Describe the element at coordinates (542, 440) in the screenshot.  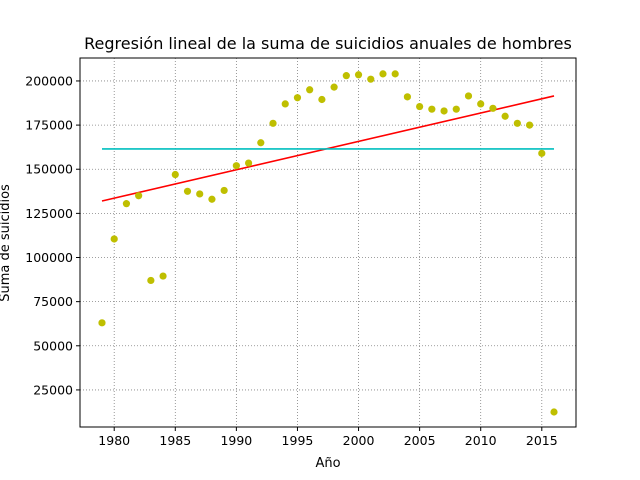
I see `x-tick-label: 2015` at that location.